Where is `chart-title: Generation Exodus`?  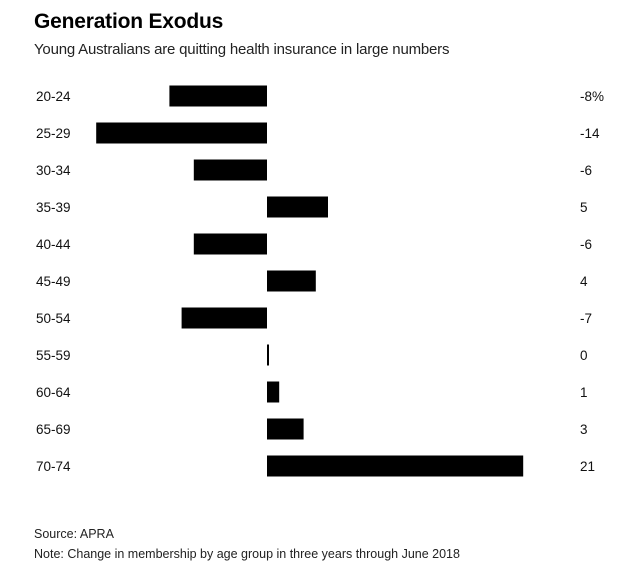
chart-title: Generation Exodus is located at coordinates (129, 21).